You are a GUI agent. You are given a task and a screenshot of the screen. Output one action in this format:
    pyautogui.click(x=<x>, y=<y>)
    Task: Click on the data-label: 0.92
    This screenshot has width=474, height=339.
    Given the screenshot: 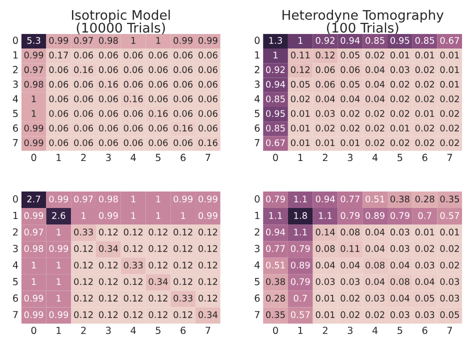 What is the action you would take?
    pyautogui.click(x=325, y=40)
    